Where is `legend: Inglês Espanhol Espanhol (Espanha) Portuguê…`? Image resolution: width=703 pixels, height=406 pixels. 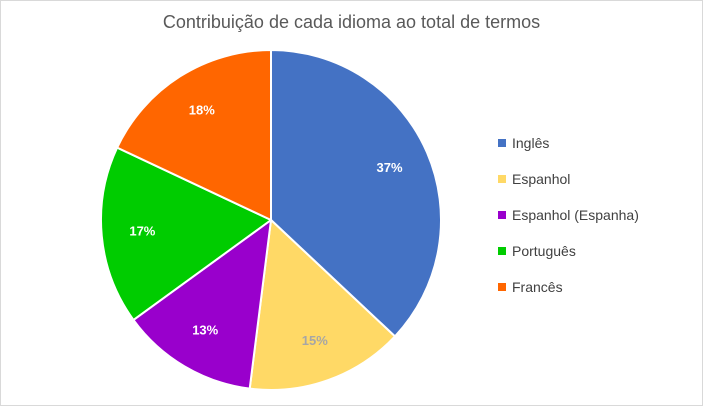 legend: Inglês Espanhol Espanhol (Espanha) Portuguê… is located at coordinates (598, 215).